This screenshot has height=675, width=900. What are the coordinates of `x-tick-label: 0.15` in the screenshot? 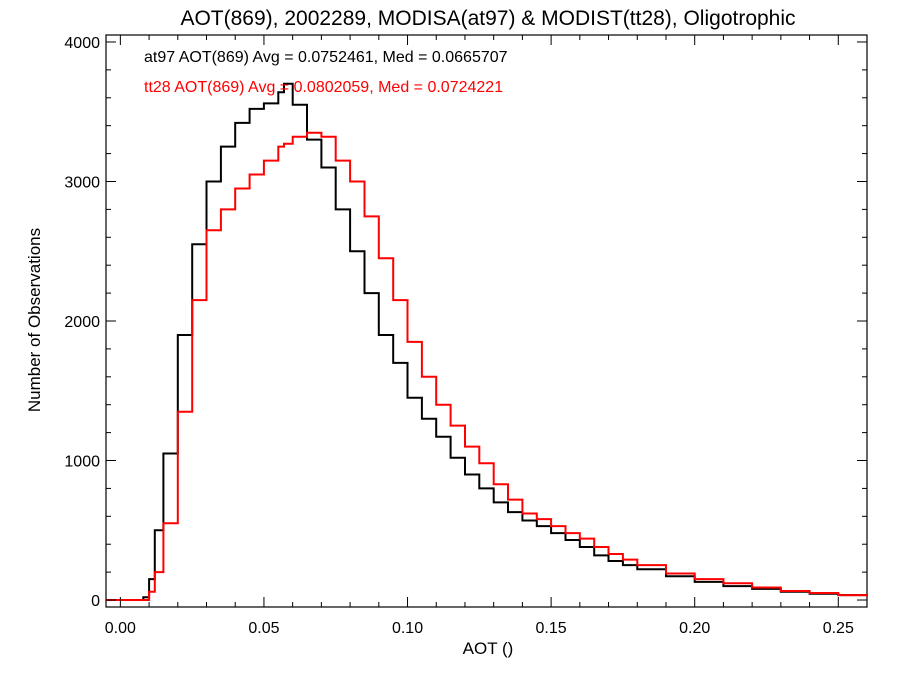 It's located at (551, 628).